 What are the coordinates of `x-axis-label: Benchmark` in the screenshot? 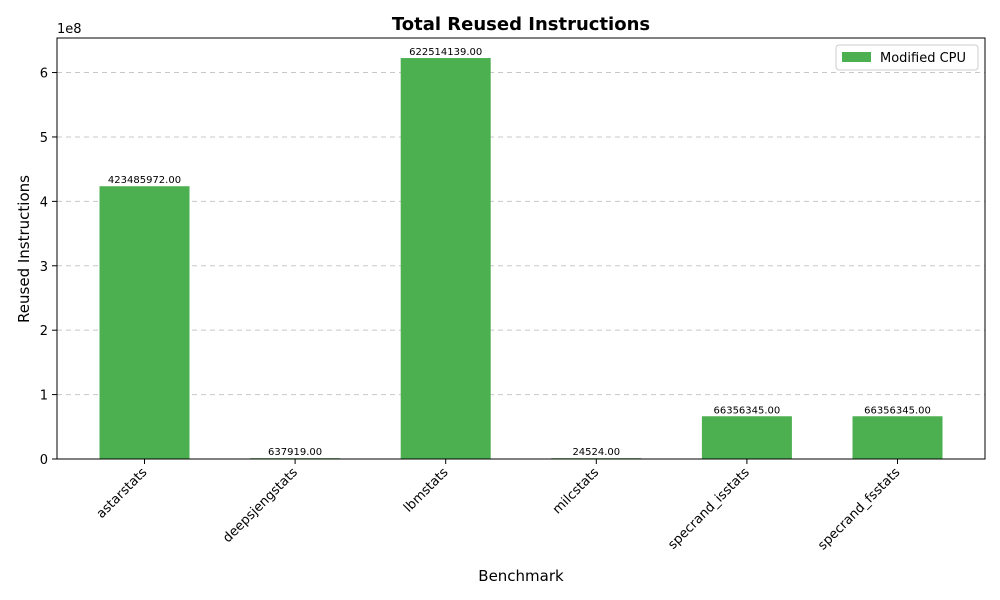 It's located at (521, 576).